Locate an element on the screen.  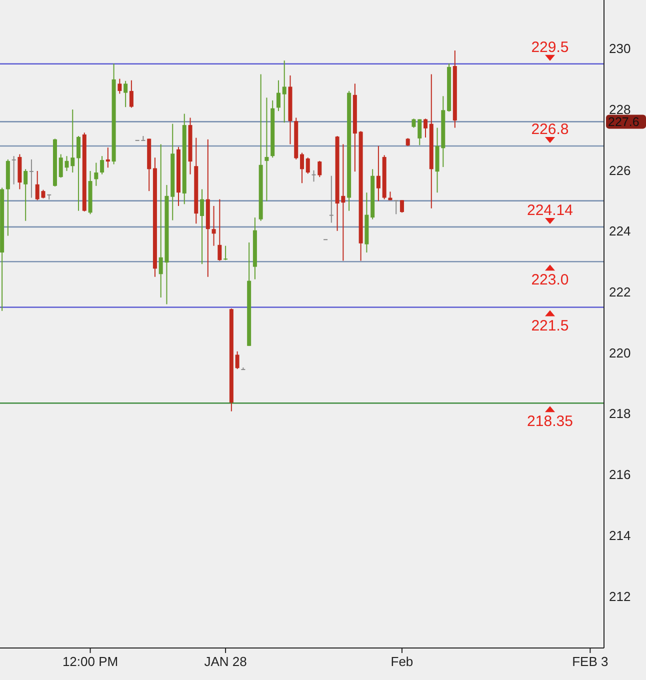
x-tick-label: FEB 3 is located at coordinates (590, 661).